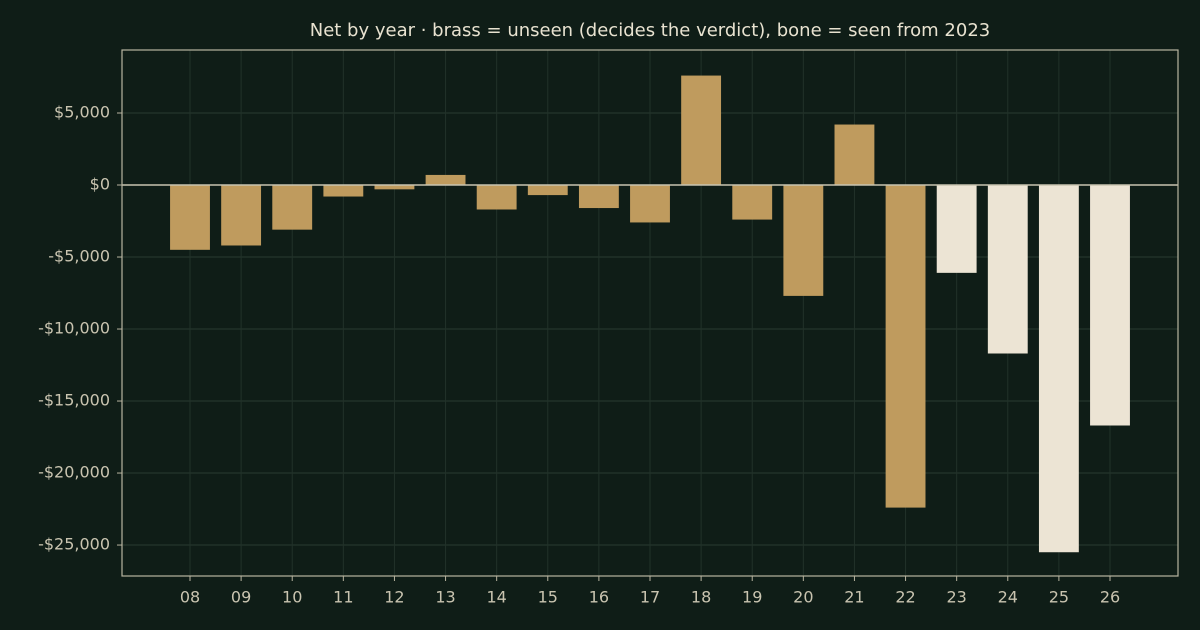 Image resolution: width=1200 pixels, height=630 pixels. Describe the element at coordinates (1059, 597) in the screenshot. I see `x-tick-label: 25` at that location.